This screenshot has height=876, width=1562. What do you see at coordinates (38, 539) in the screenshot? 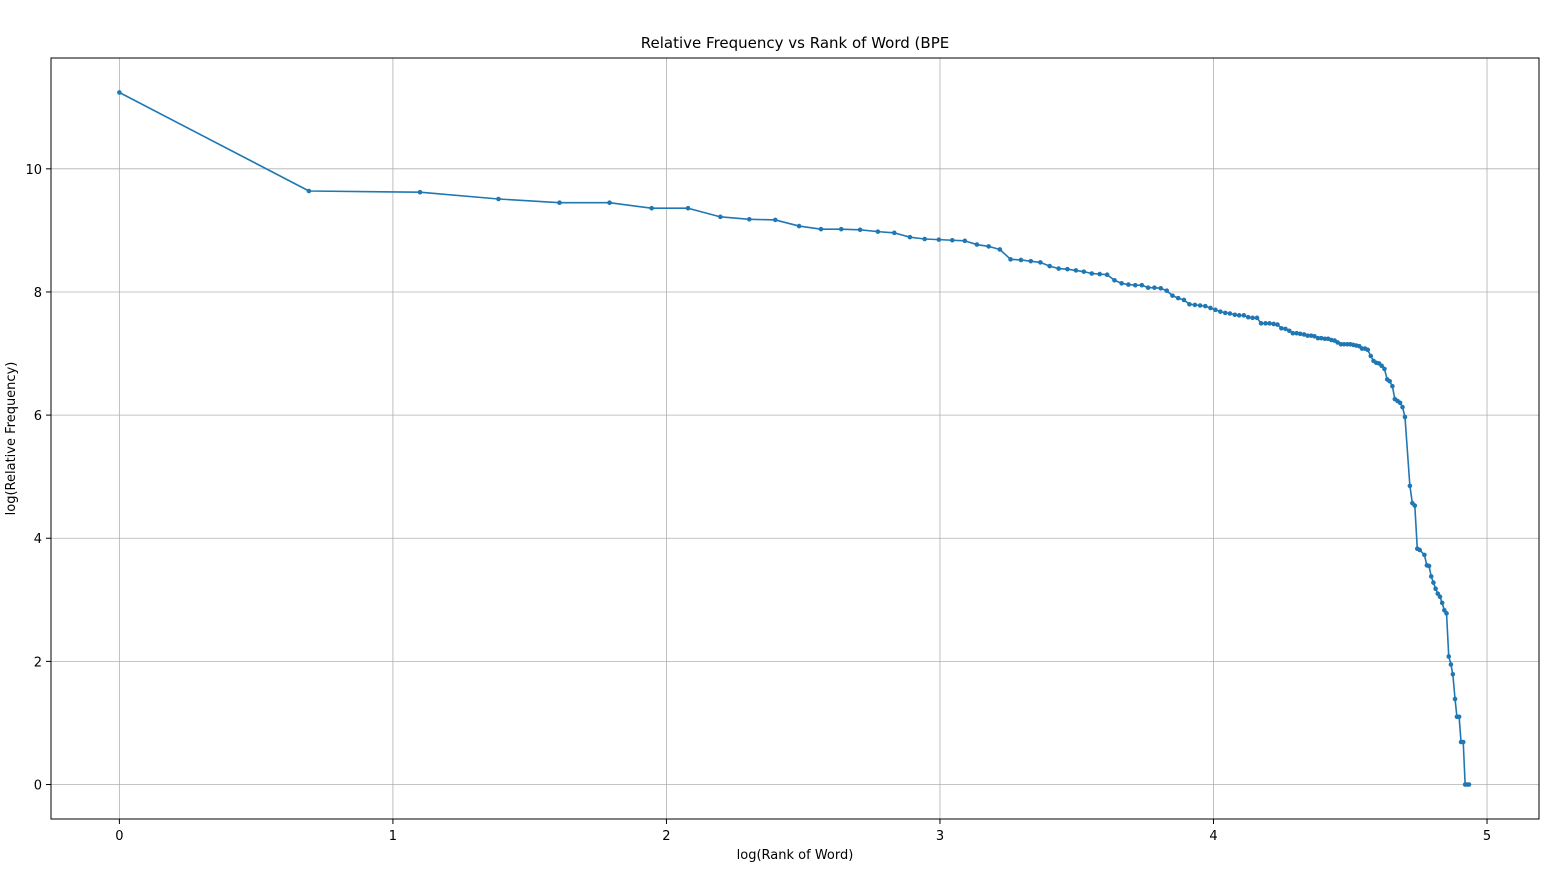
I see `y-tick-label: 4` at bounding box center [38, 539].